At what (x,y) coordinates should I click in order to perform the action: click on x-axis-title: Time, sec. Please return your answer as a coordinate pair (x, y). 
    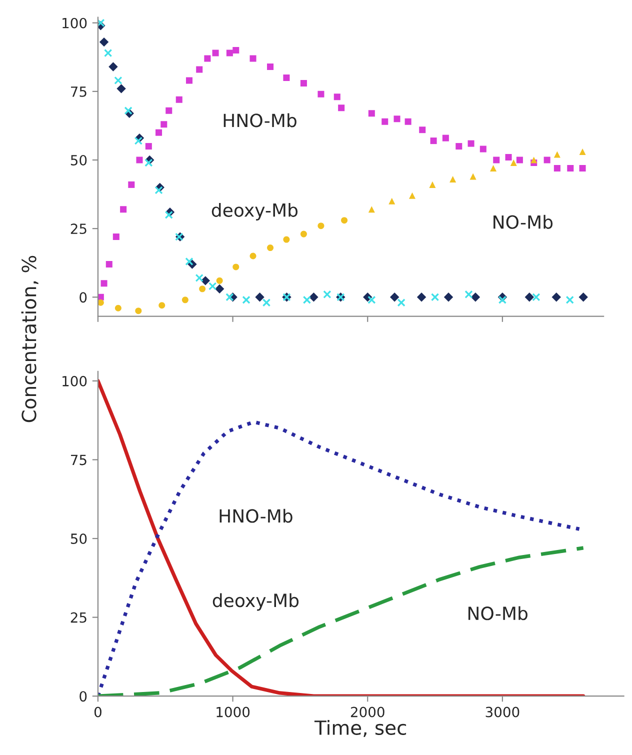
    Looking at the image, I should click on (360, 729).